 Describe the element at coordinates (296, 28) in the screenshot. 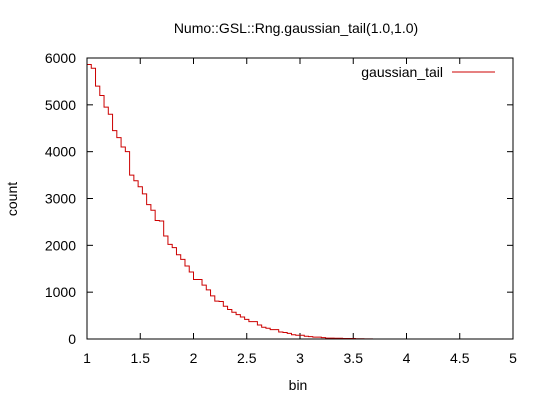

I see `chart-title: Numo::GSL::Rng.gaussian_tail(1.0,1.0)` at that location.